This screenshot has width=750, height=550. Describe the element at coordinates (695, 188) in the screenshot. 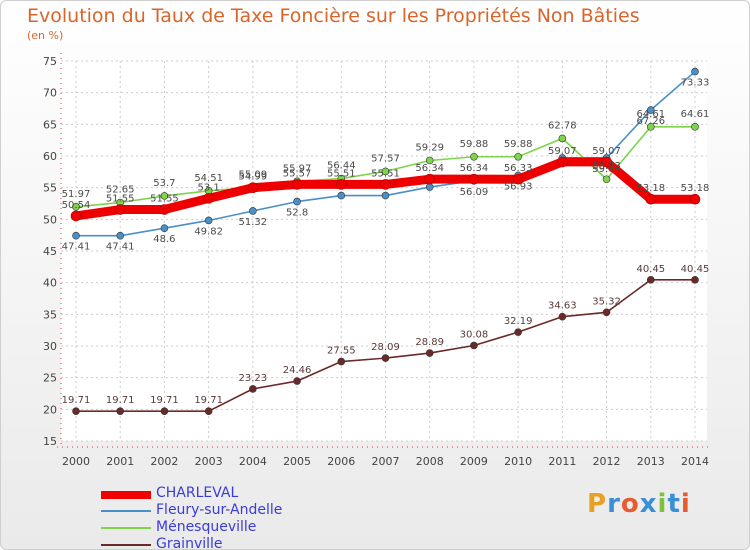

I see `data-label: 53.18` at that location.